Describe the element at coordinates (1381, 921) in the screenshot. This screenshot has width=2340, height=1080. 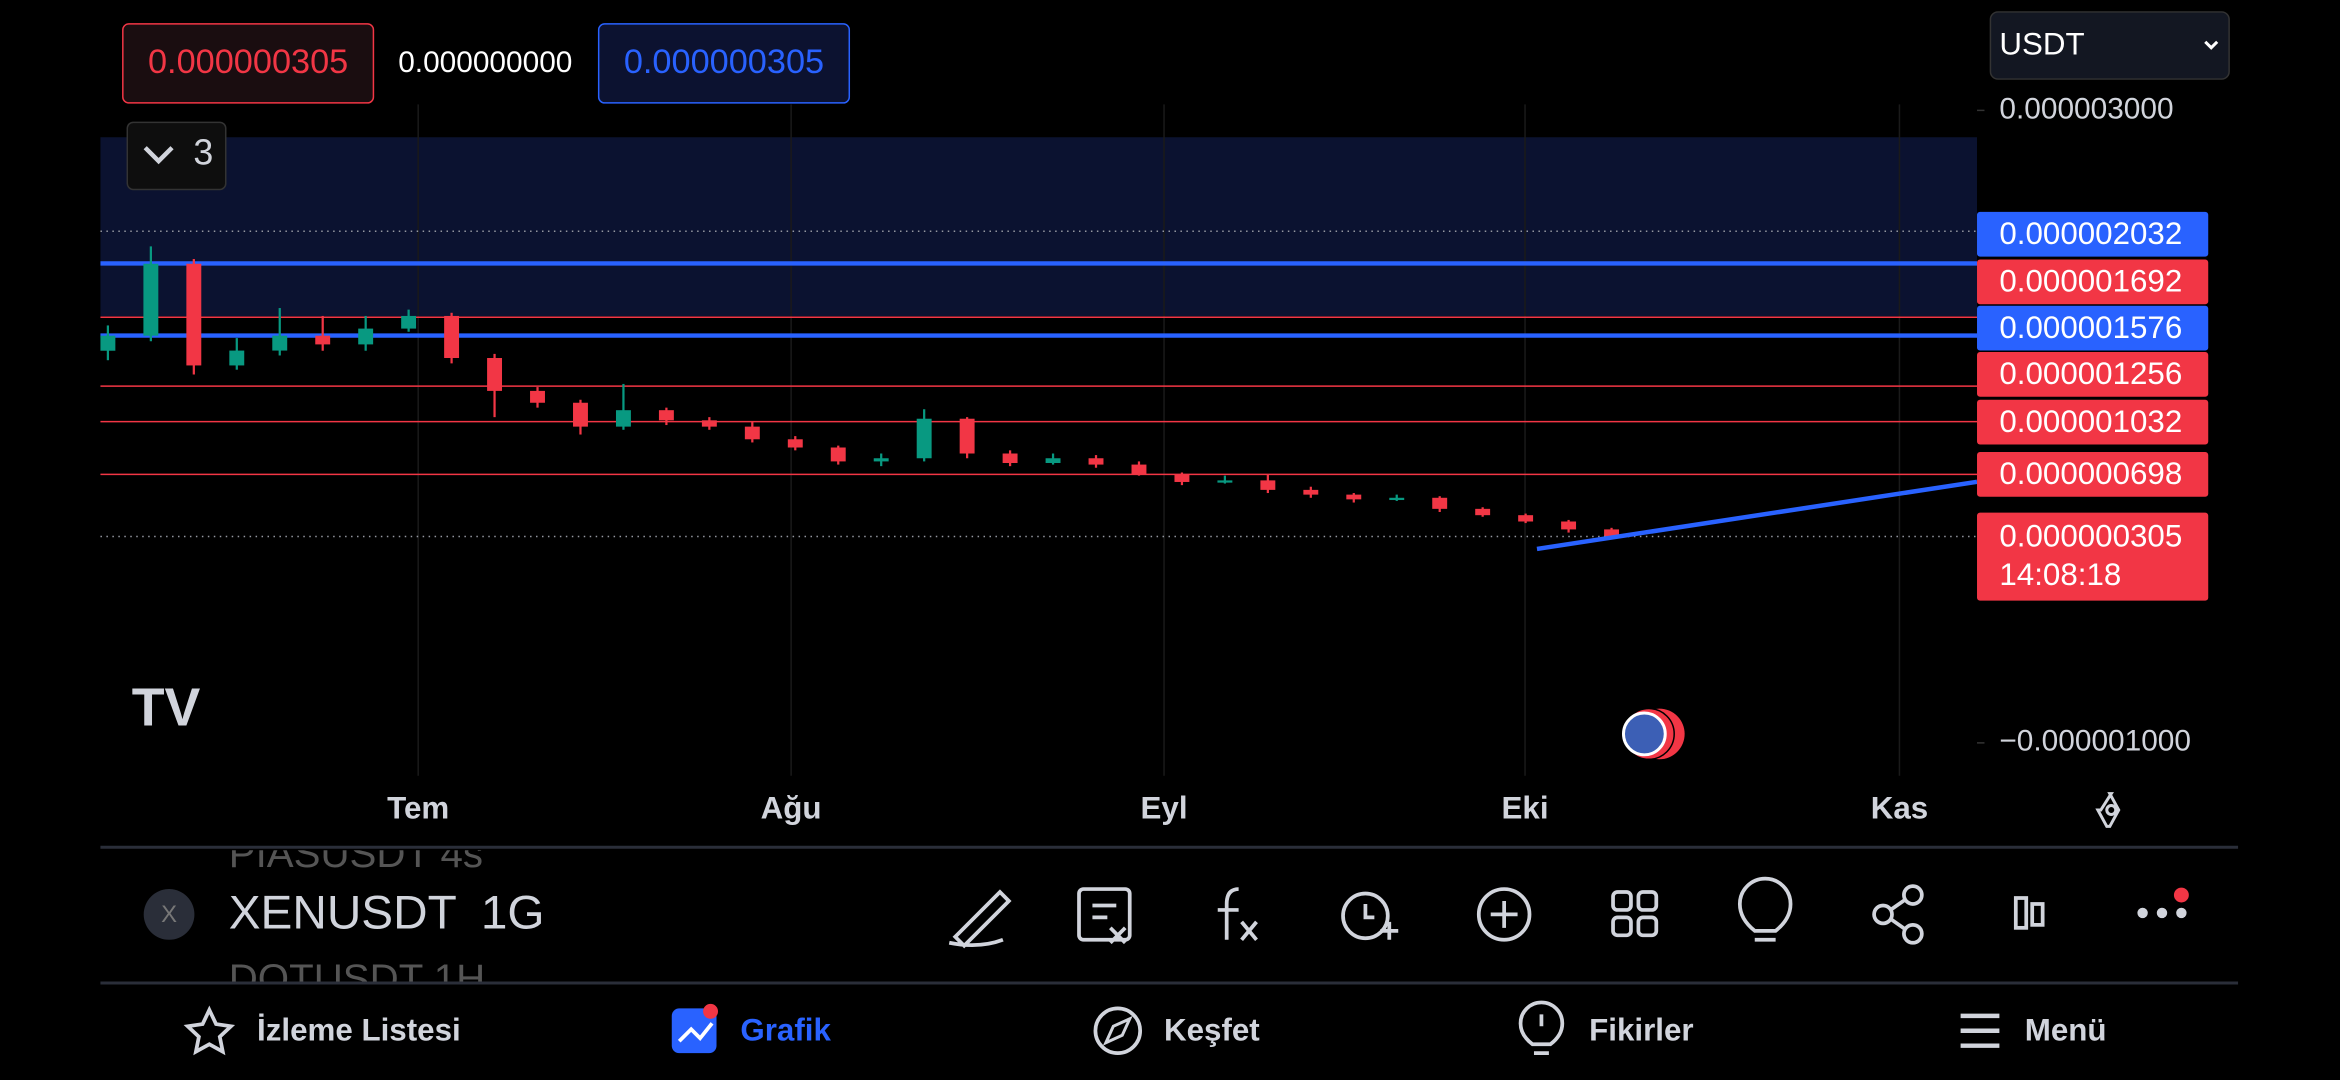
I see `alert-tool-hands` at that location.